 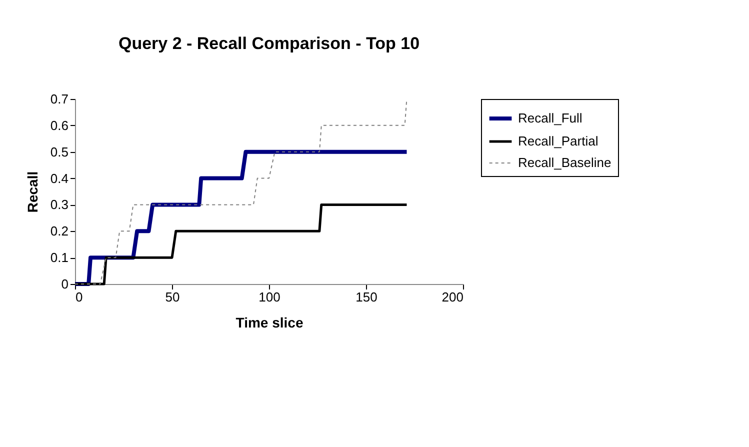 What do you see at coordinates (59, 152) in the screenshot?
I see `y-tick-label: 0.5` at bounding box center [59, 152].